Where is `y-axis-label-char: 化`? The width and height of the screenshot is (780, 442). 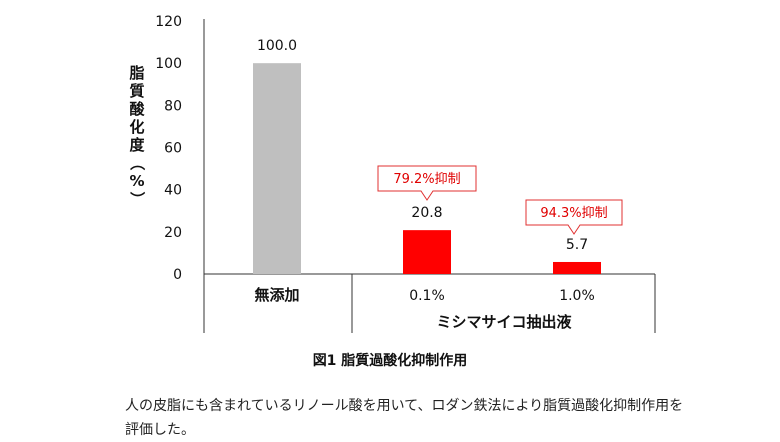 y-axis-label-char: 化 is located at coordinates (136, 127).